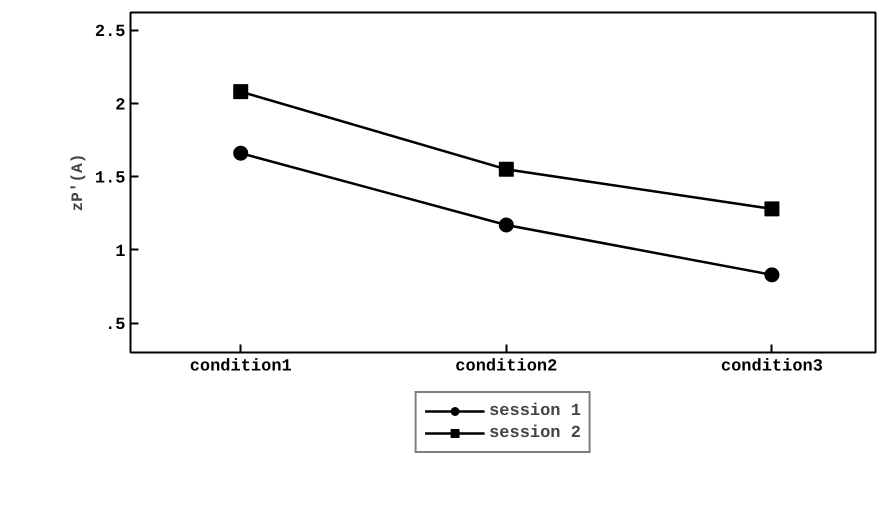 The image size is (887, 524). I want to click on y-tick-label: 1.5, so click(110, 179).